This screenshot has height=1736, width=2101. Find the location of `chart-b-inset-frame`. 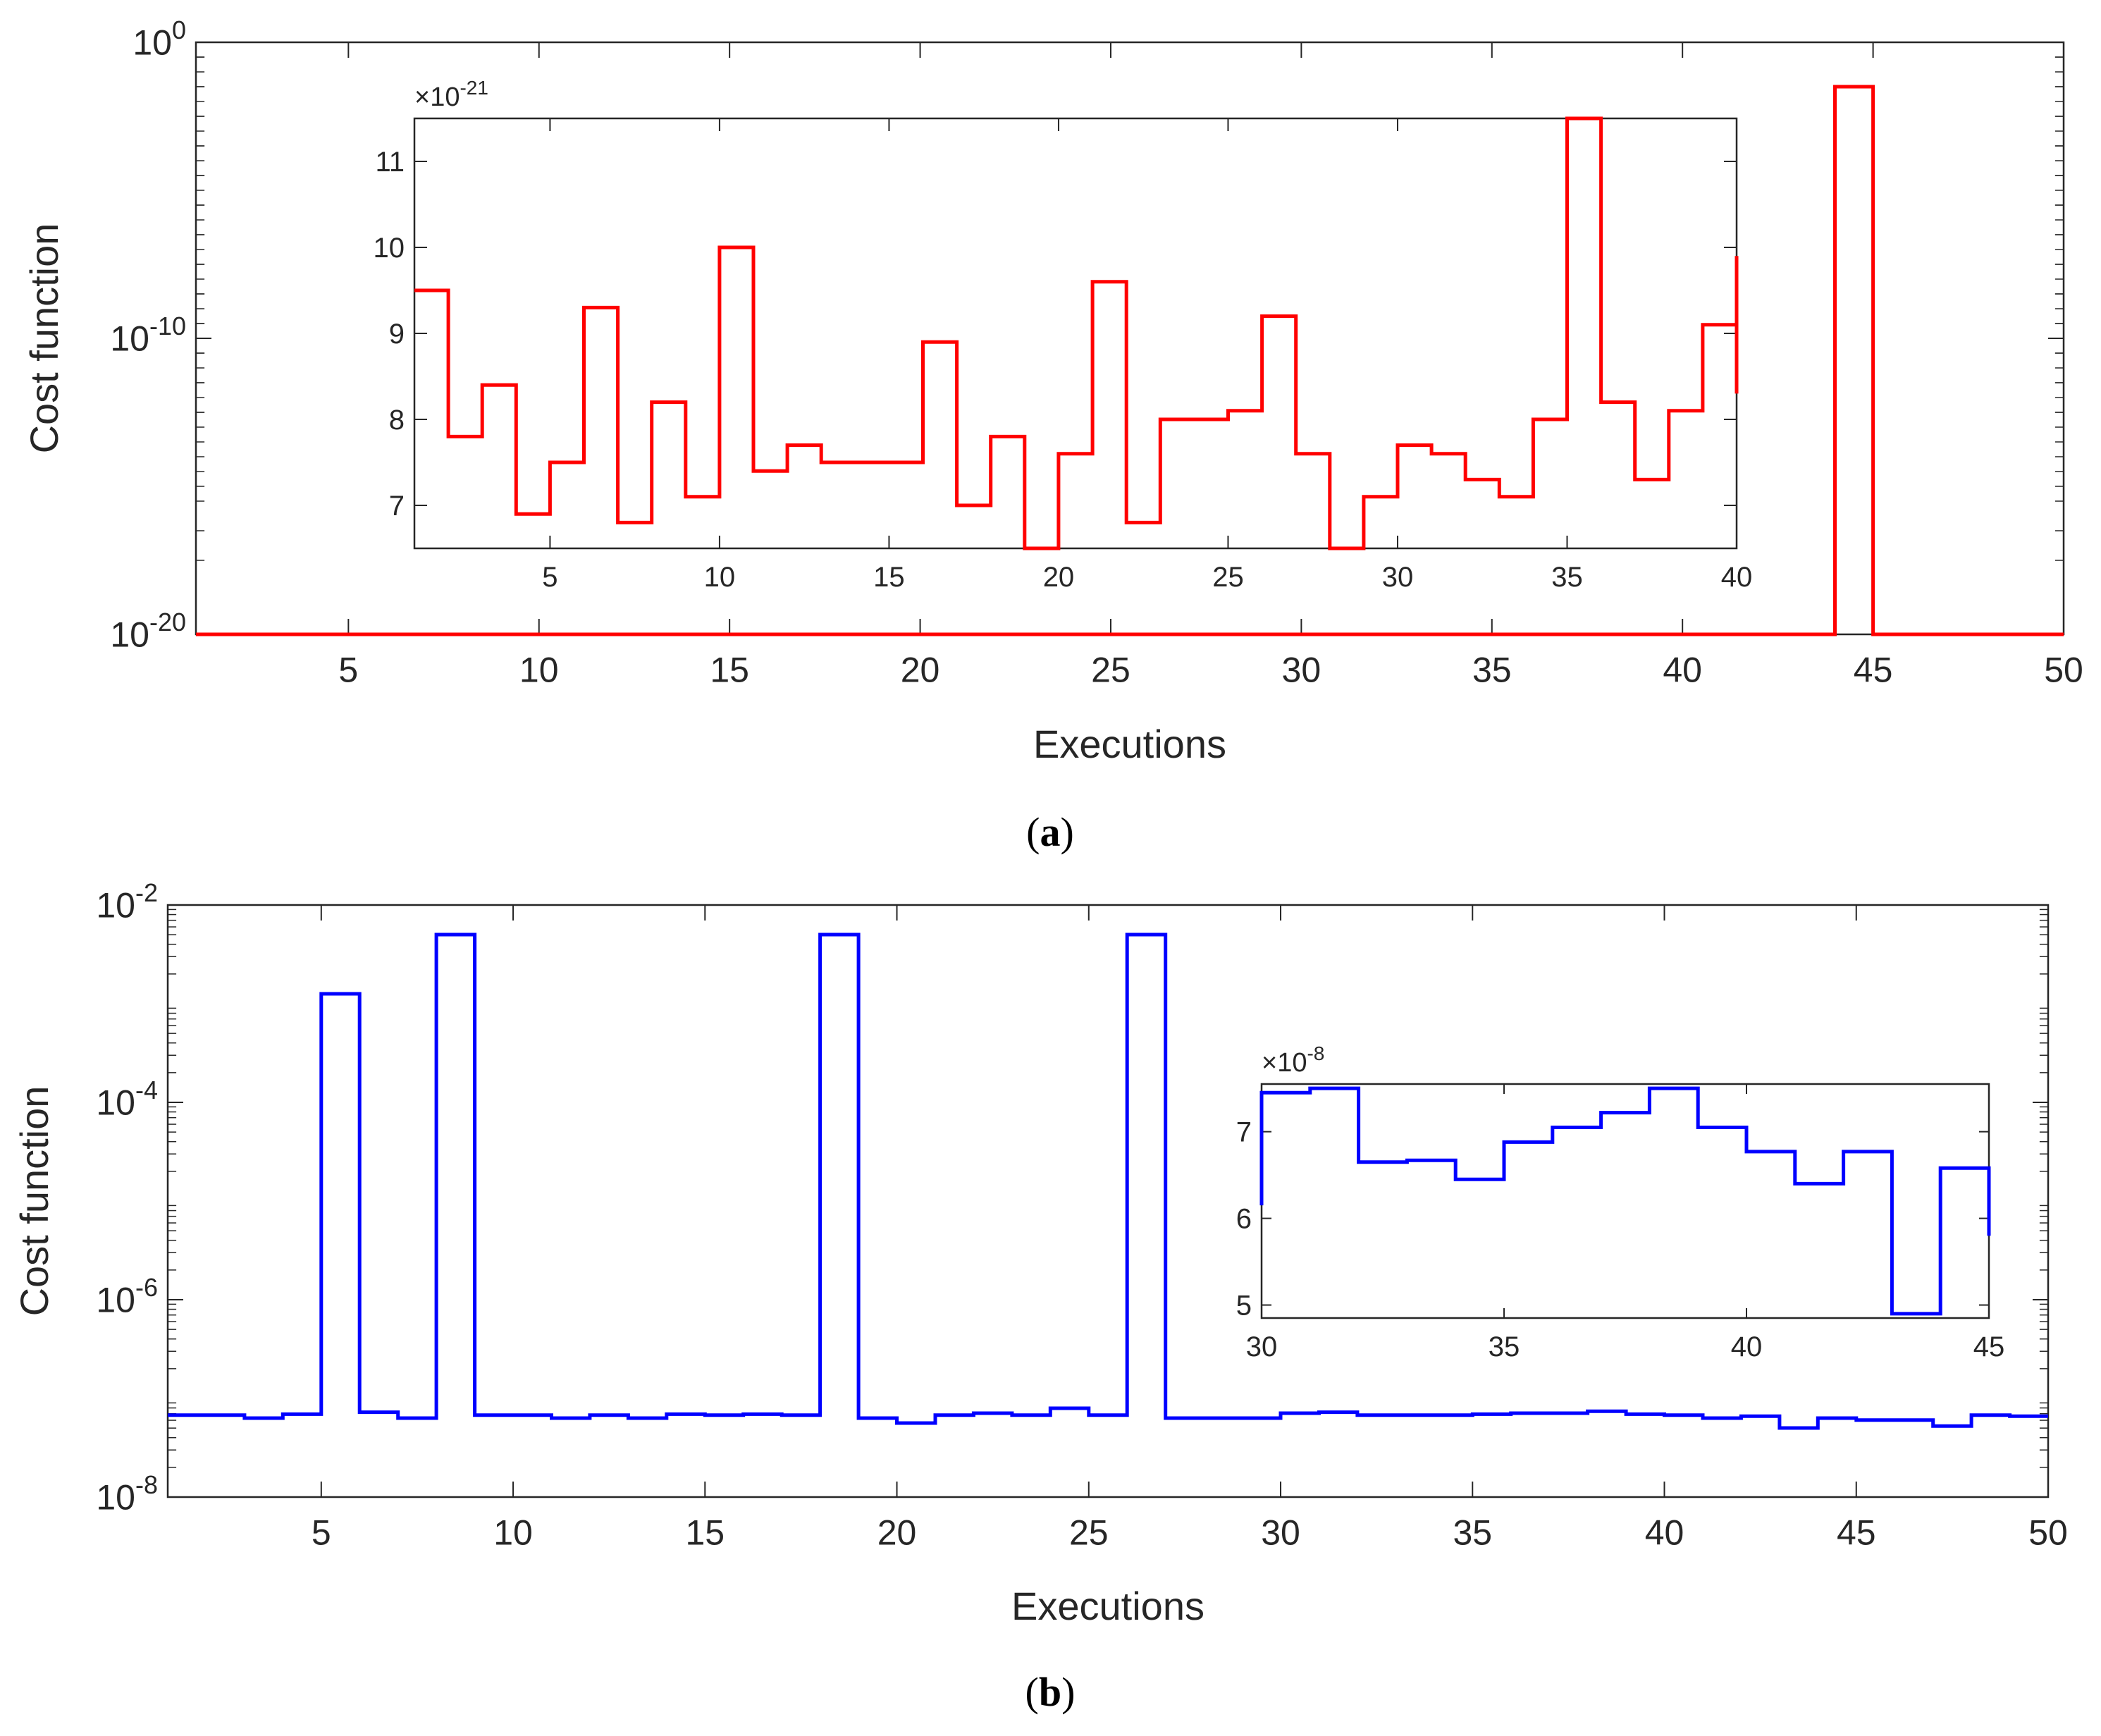

chart-b-inset-frame is located at coordinates (1625, 1201).